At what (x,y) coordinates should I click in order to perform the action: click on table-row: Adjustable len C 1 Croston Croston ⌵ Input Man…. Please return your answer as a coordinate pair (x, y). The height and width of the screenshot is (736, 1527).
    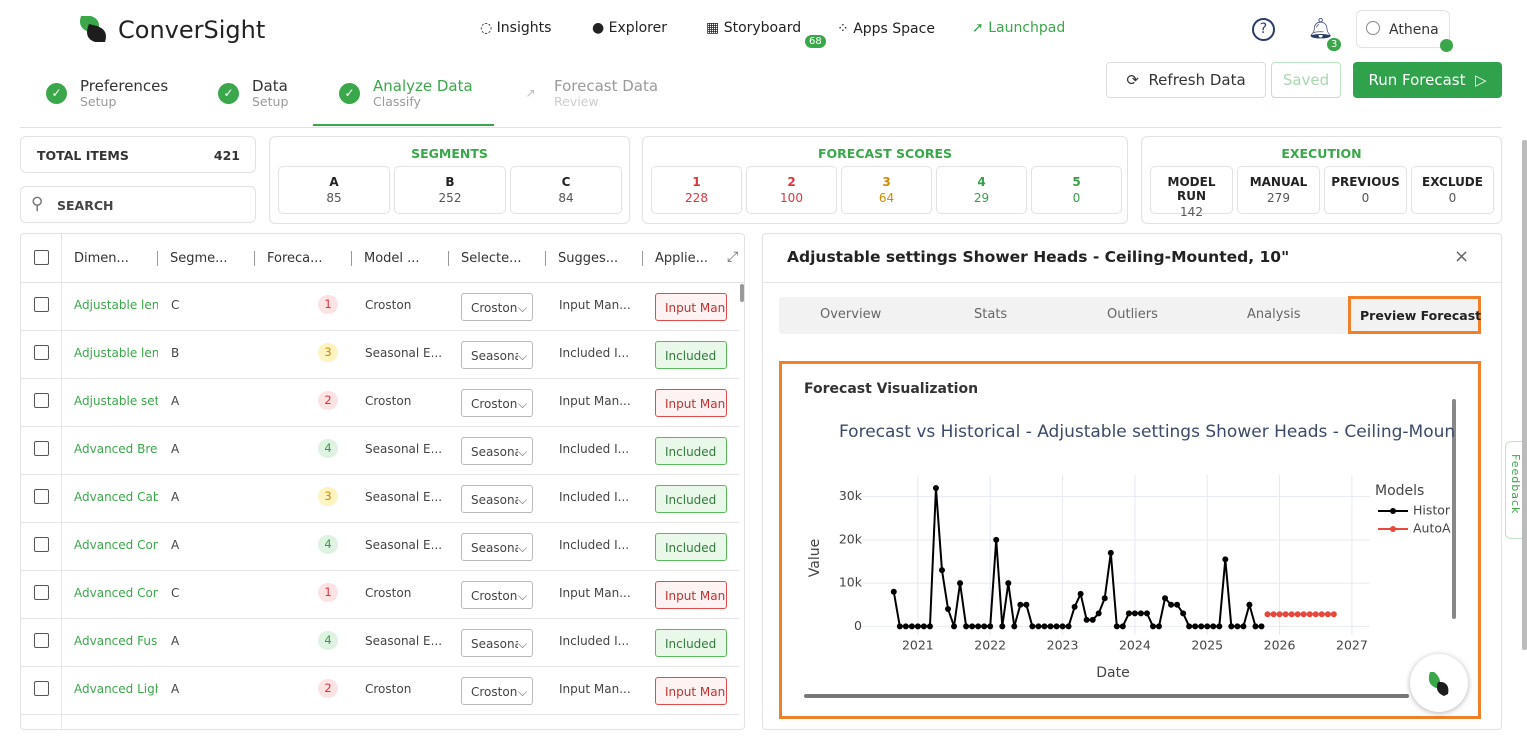
    Looking at the image, I should click on (380, 307).